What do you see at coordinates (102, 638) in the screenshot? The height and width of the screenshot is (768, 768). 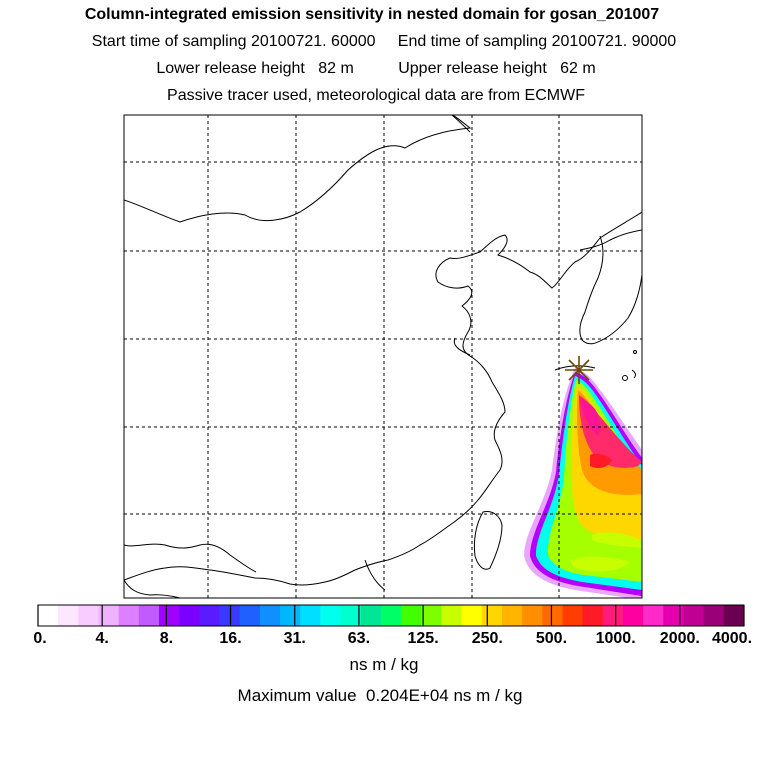 I see `legend-tick-label: 4.` at bounding box center [102, 638].